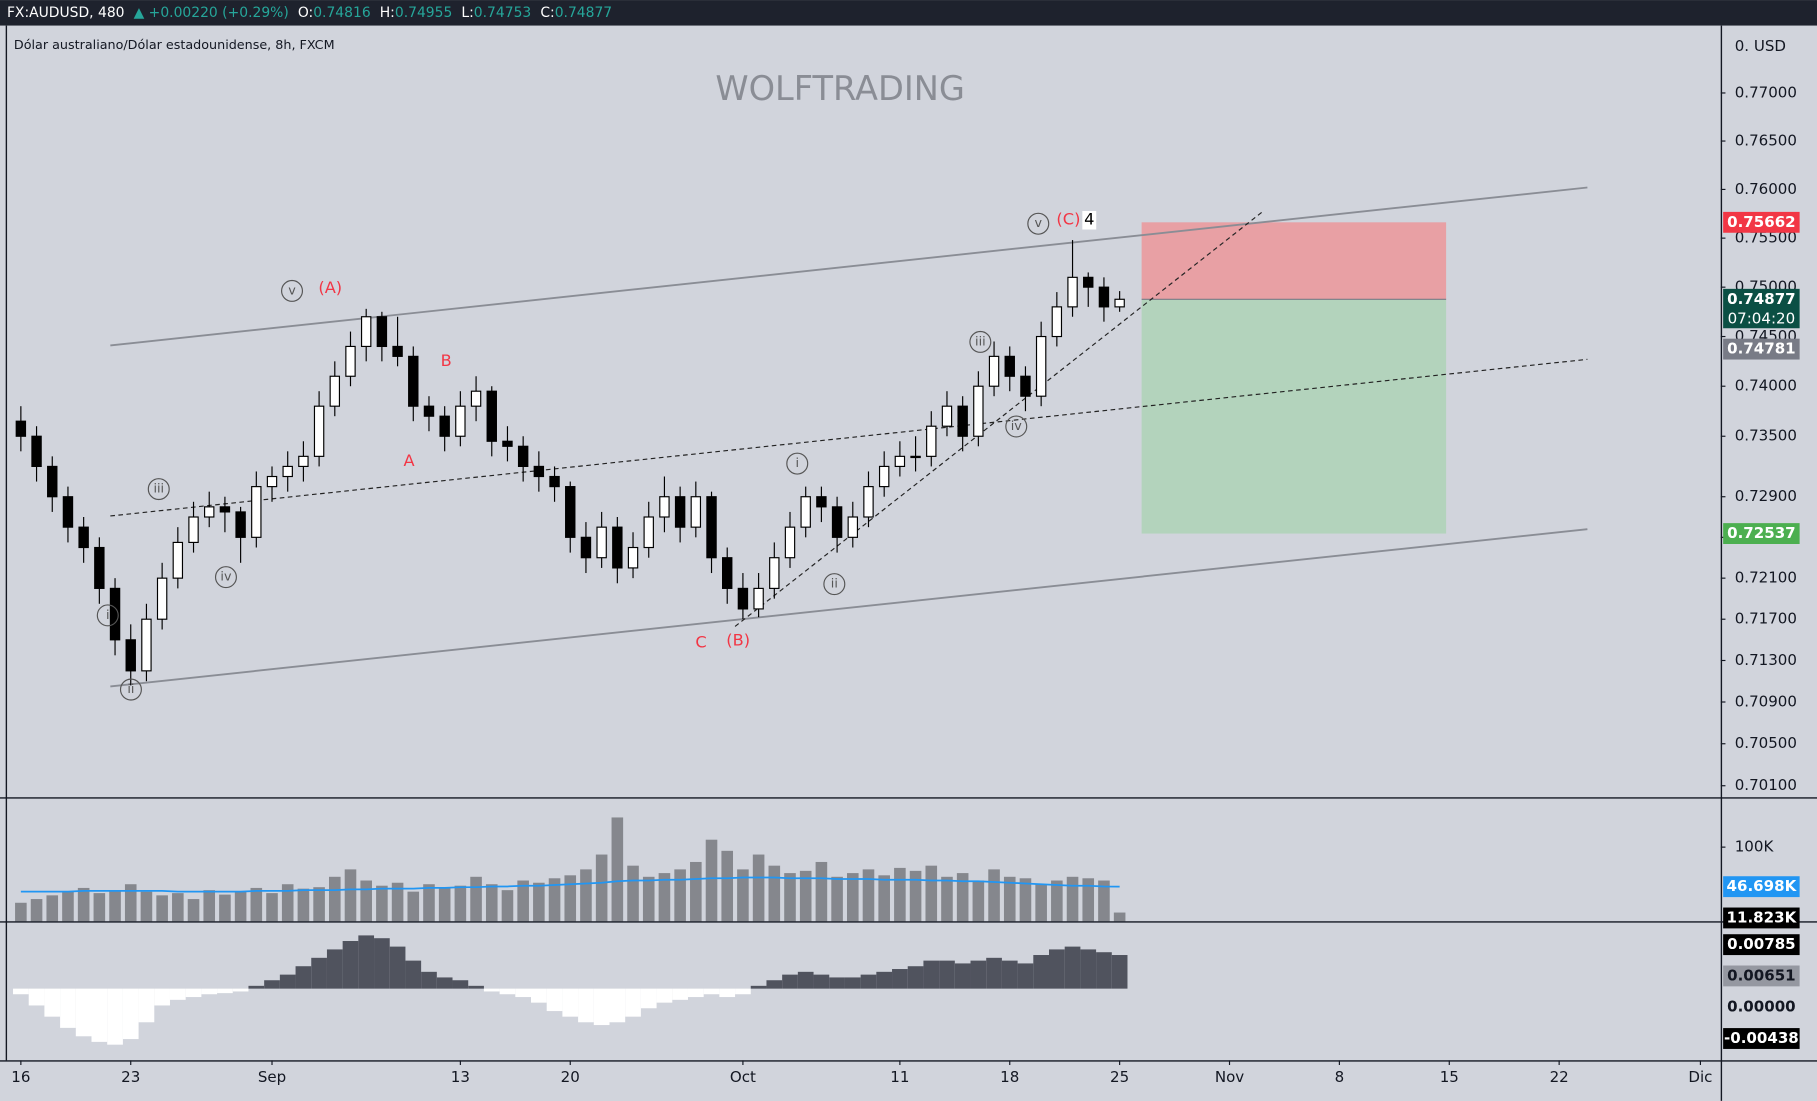 The height and width of the screenshot is (1101, 1817). I want to click on wave-label: B, so click(446, 360).